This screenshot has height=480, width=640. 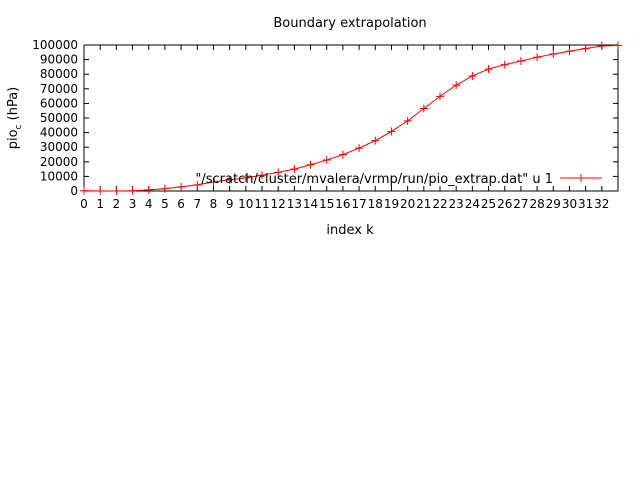 I want to click on x-tick-label: 20, so click(x=407, y=204).